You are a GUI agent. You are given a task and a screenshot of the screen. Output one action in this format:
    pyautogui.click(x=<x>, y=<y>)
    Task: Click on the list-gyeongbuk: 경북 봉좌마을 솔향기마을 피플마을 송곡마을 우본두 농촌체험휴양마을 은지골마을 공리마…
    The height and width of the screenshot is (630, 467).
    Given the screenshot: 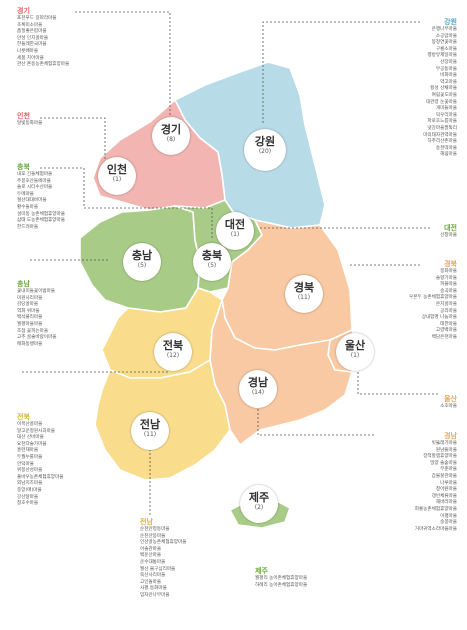 What is the action you would take?
    pyautogui.click(x=433, y=301)
    